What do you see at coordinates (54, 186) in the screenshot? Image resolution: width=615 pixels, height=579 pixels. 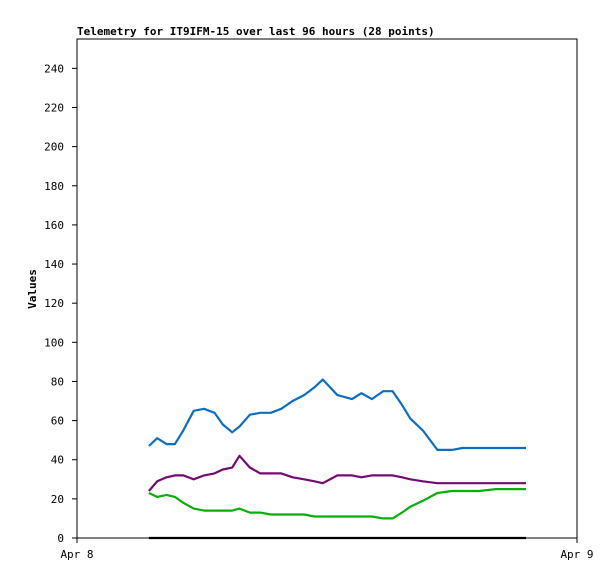 I see `y-tick-label: 180` at bounding box center [54, 186].